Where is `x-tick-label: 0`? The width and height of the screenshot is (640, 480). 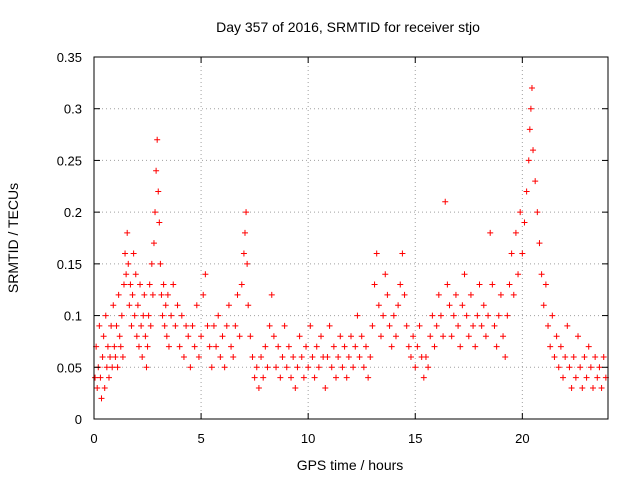
x-tick-label: 0 is located at coordinates (93, 438).